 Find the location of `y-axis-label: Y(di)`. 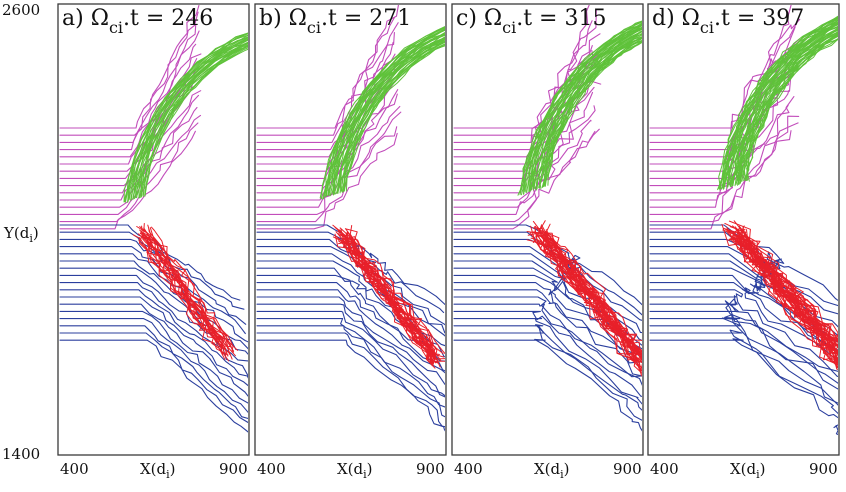

y-axis-label: Y(di) is located at coordinates (21, 234).